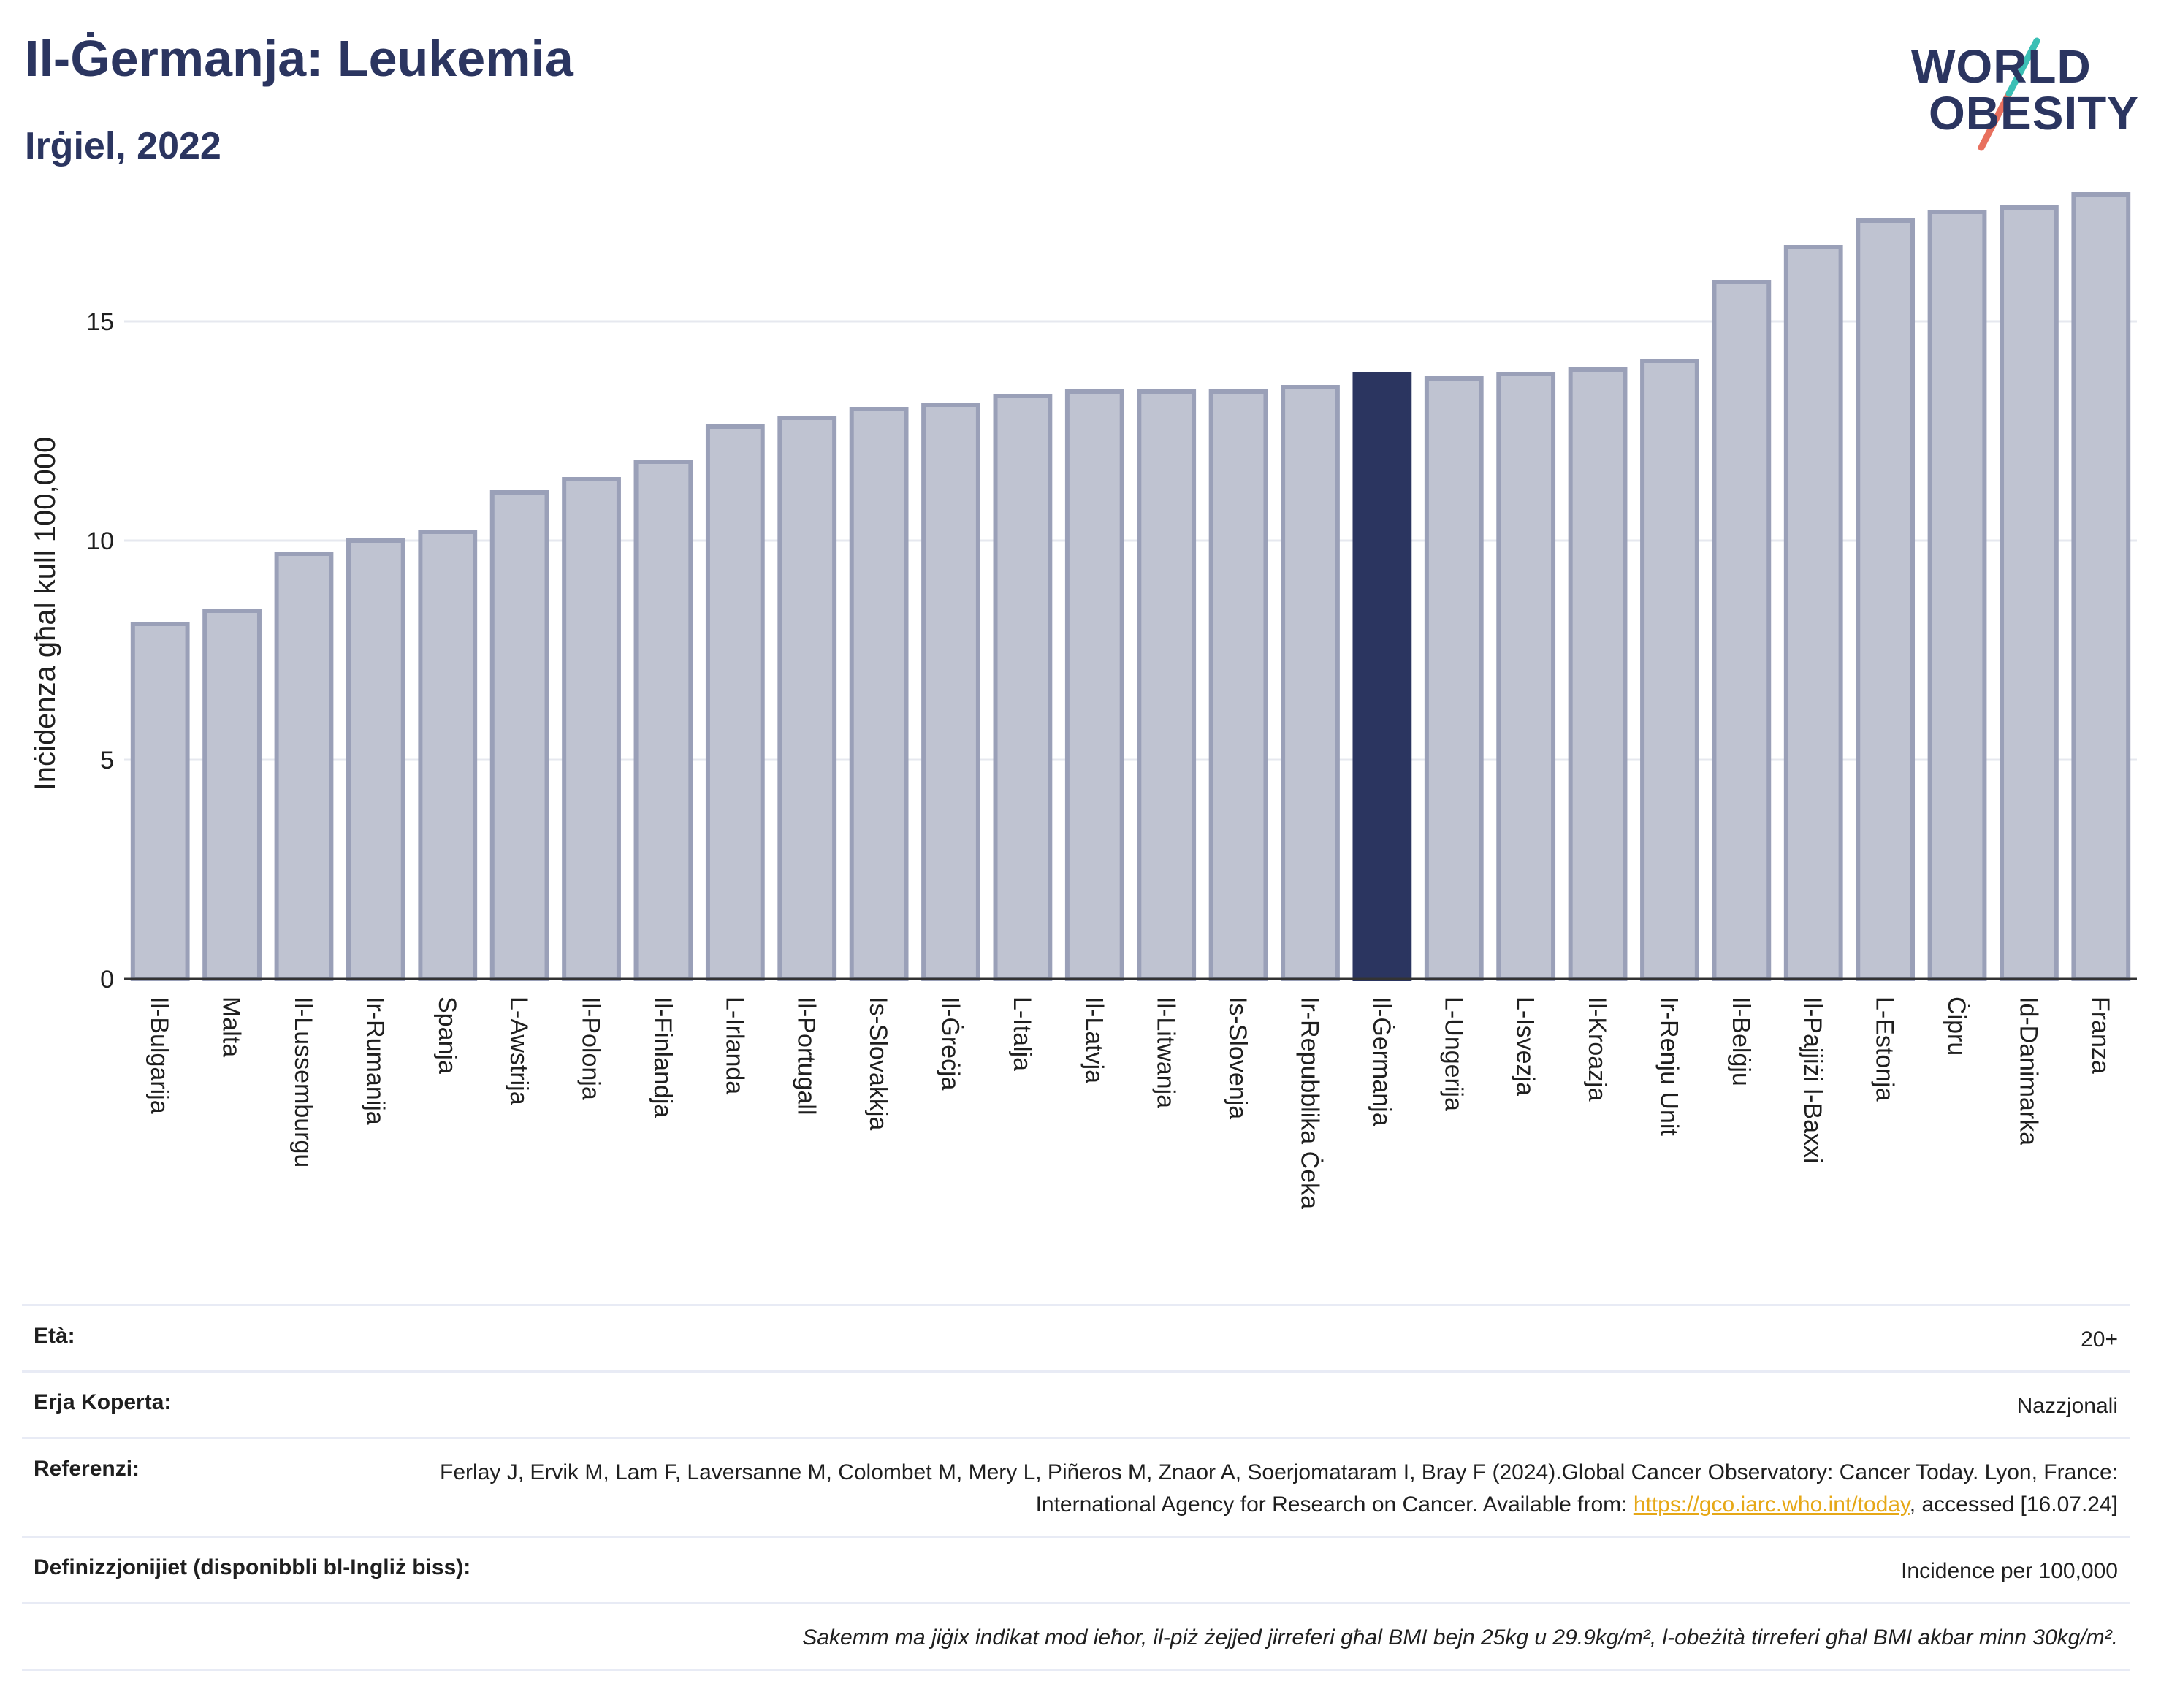 This screenshot has width=2161, height=1708. I want to click on logo-text-world: WORLD, so click(2002, 66).